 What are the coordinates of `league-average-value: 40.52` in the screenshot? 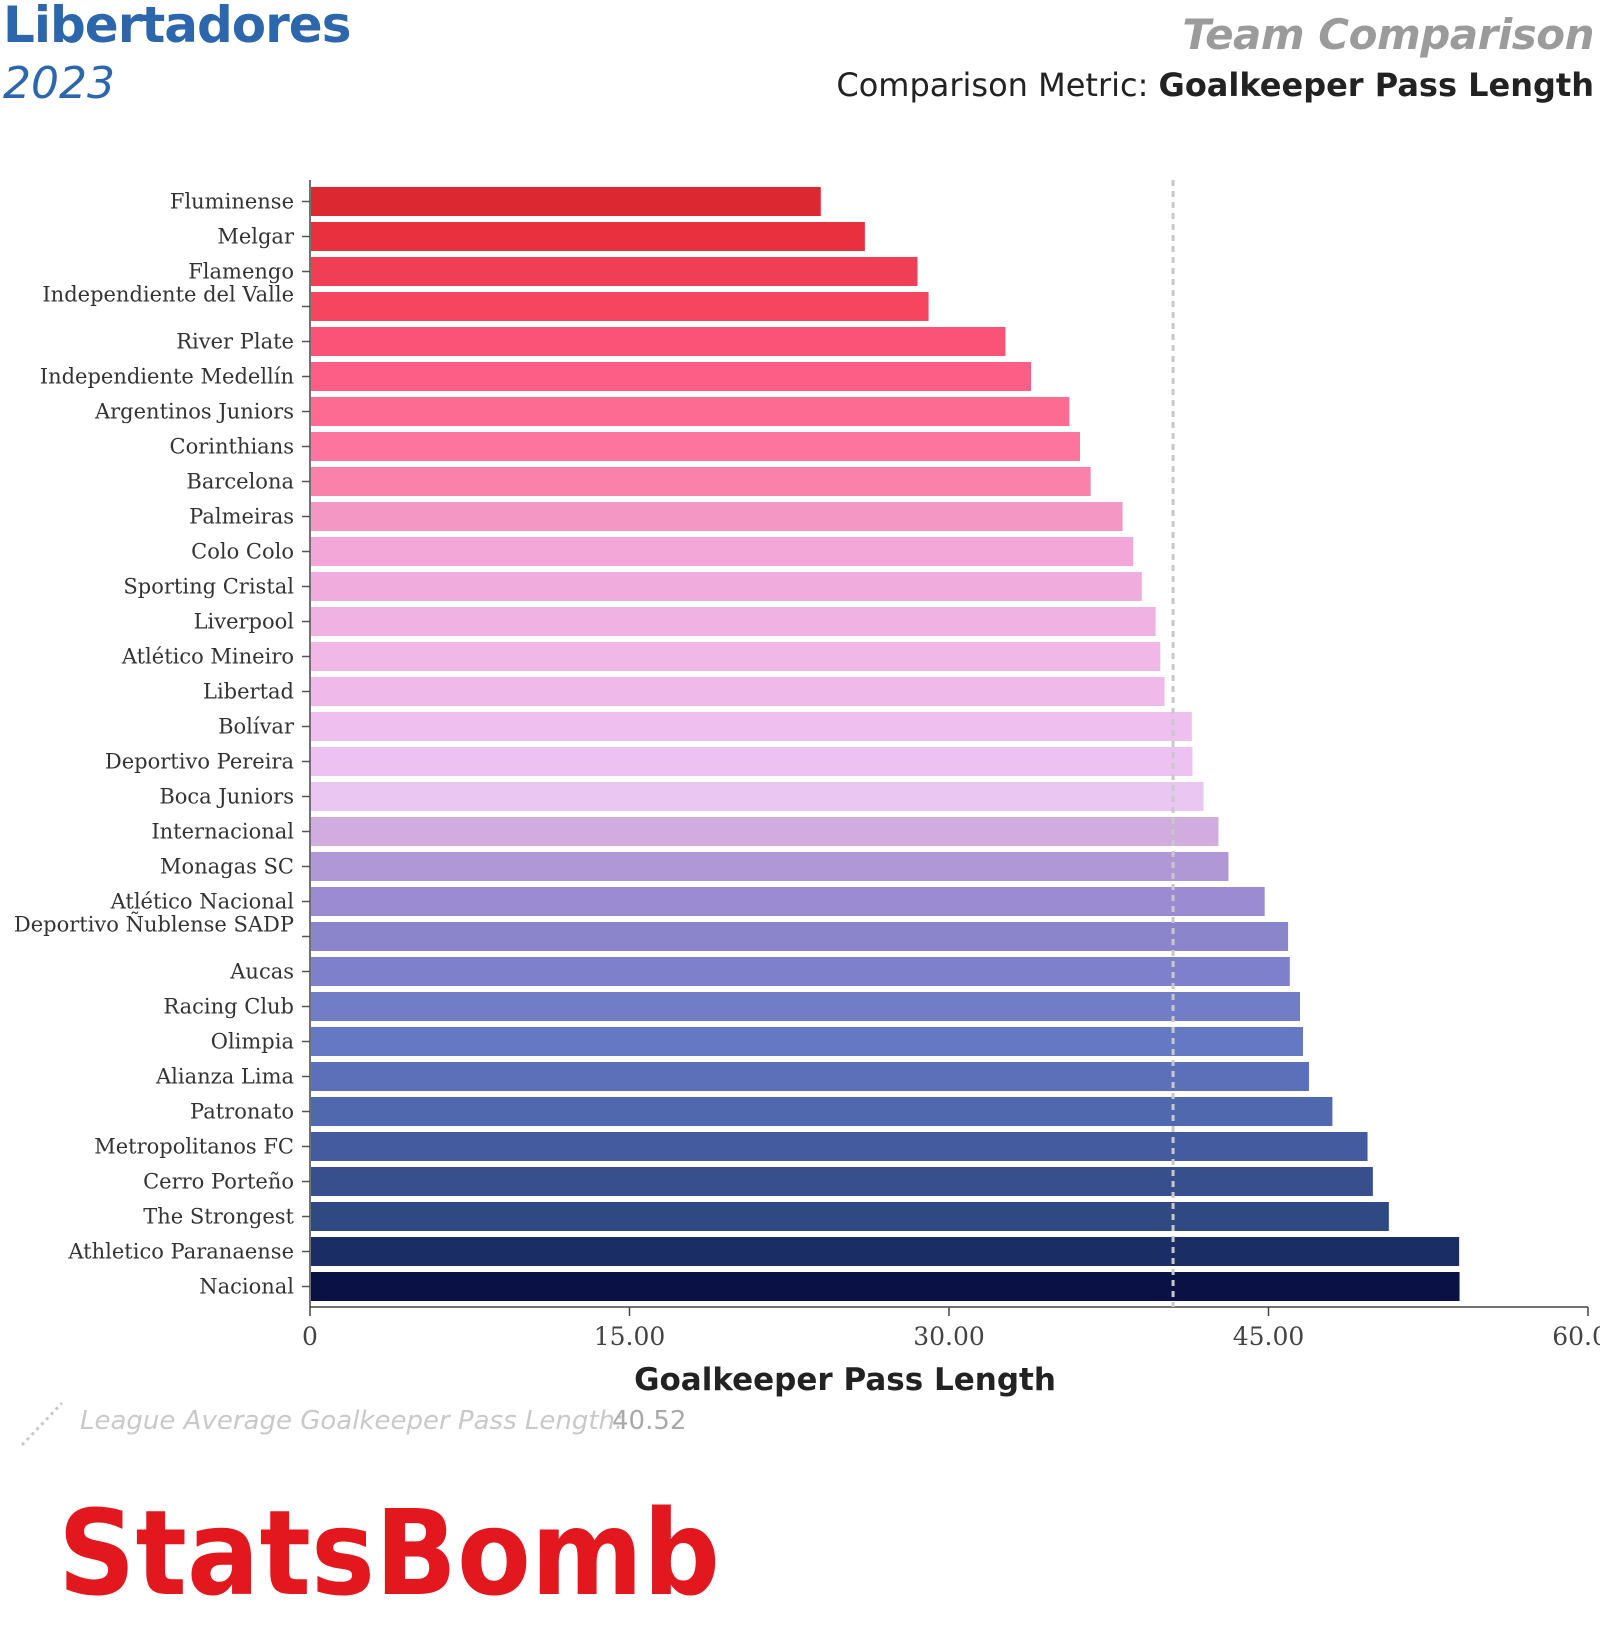 It's located at (649, 1421).